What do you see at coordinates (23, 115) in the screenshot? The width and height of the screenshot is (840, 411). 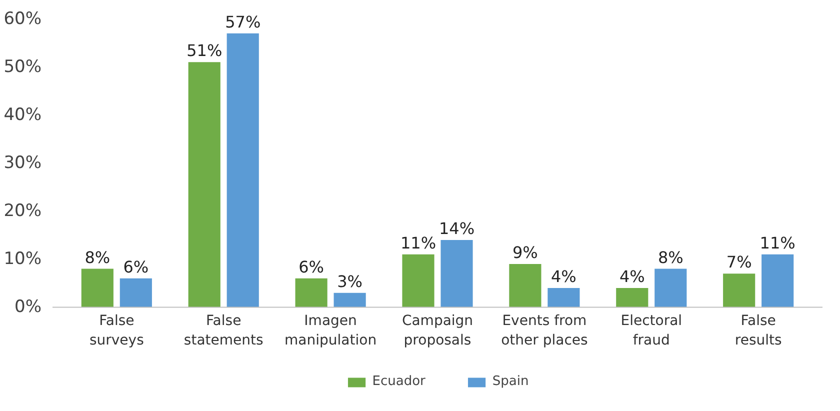 I see `y-tick-label: 40%` at bounding box center [23, 115].